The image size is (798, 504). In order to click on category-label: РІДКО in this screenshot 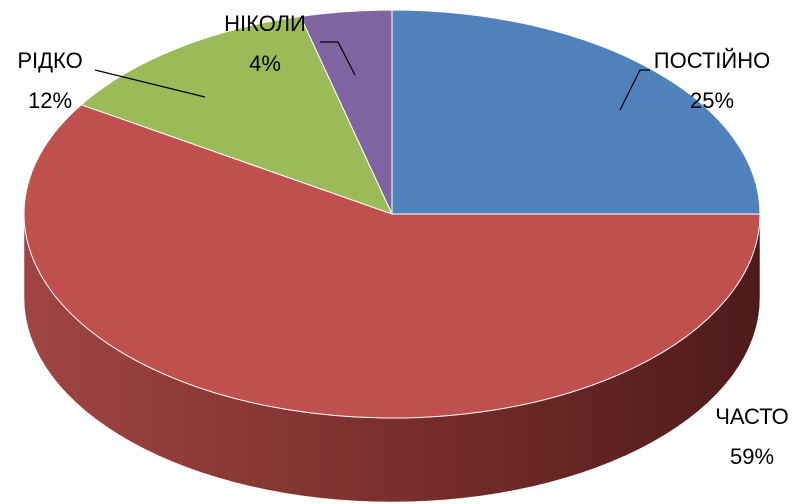, I will do `click(49, 60)`.